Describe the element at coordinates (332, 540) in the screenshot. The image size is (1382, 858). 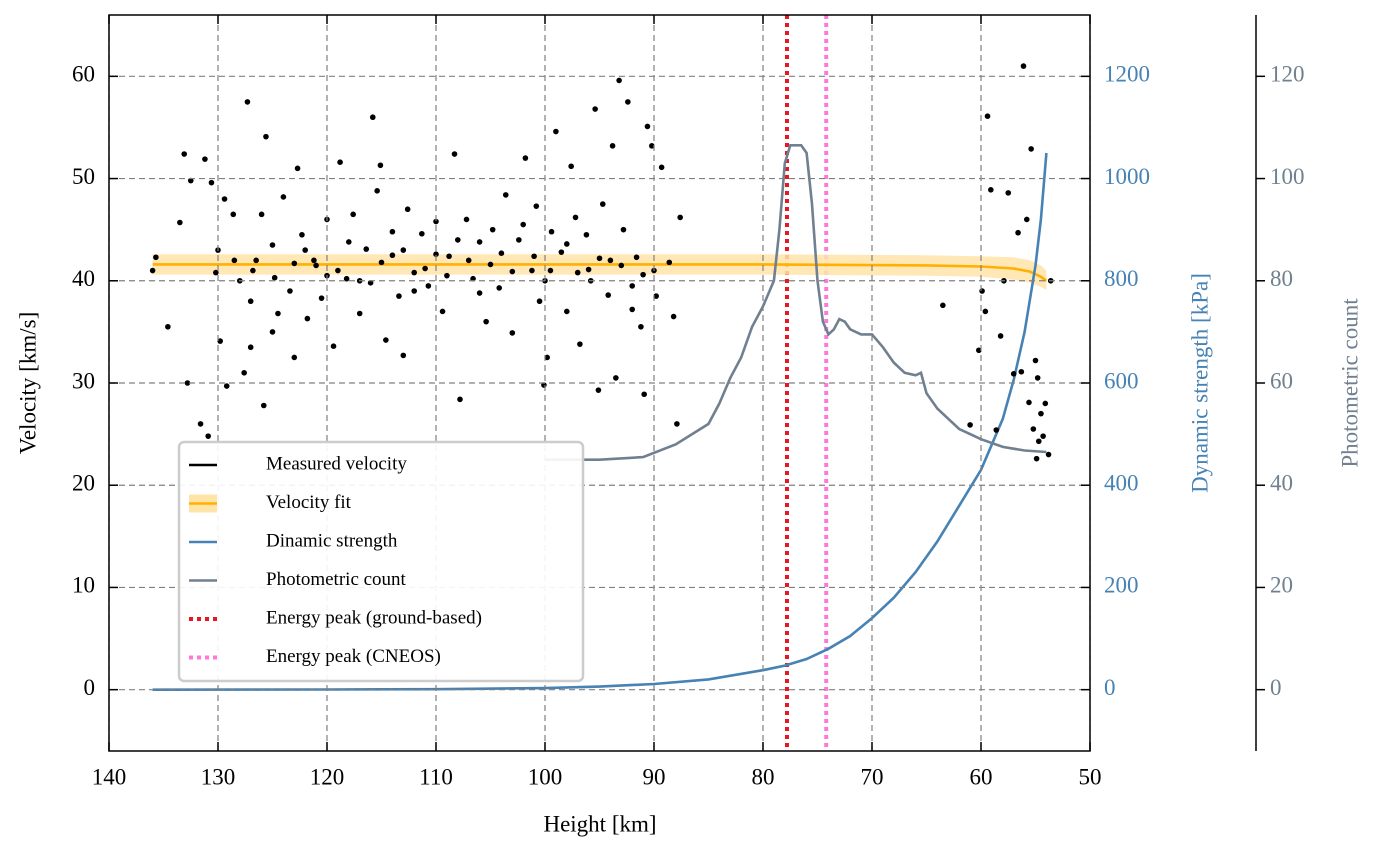
I see `legend-label: Dinamic strength` at that location.